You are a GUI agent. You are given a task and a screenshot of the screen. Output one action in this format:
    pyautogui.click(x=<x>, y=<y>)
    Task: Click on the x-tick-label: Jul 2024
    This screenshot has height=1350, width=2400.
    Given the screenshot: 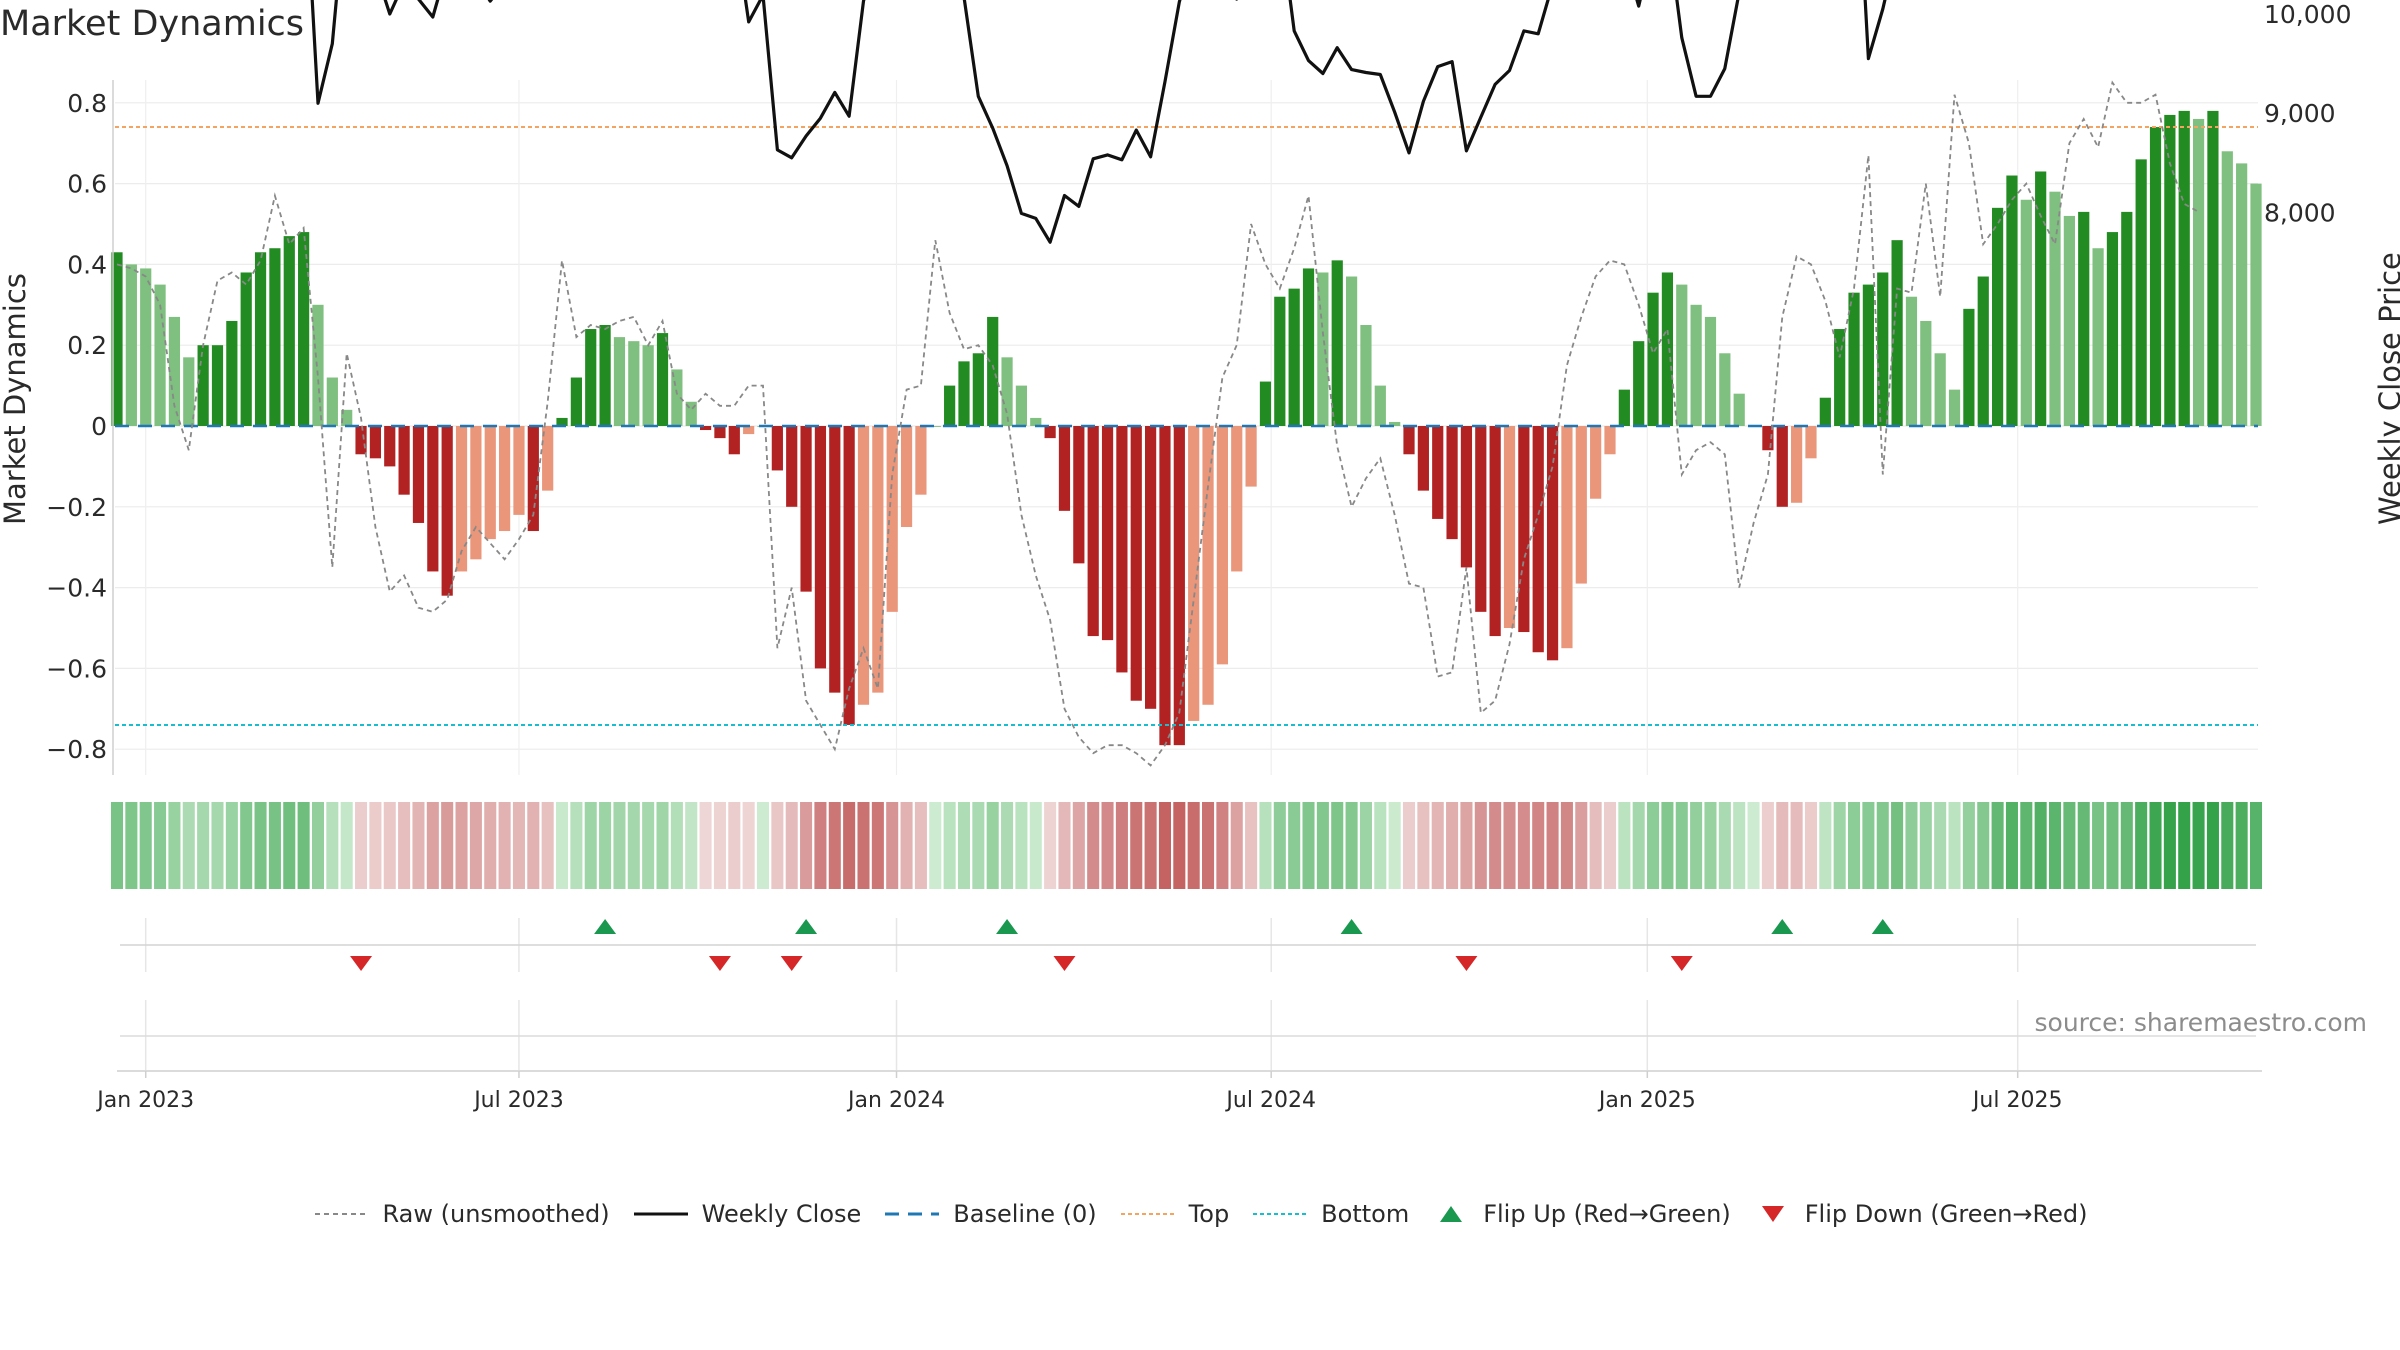 What is the action you would take?
    pyautogui.click(x=1270, y=1100)
    